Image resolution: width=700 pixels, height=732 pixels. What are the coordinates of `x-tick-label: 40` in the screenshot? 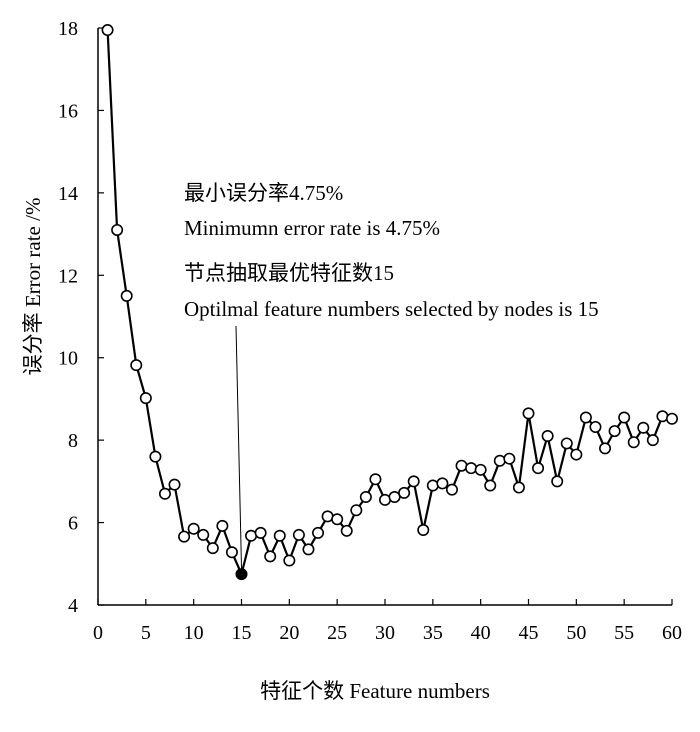 It's located at (481, 633).